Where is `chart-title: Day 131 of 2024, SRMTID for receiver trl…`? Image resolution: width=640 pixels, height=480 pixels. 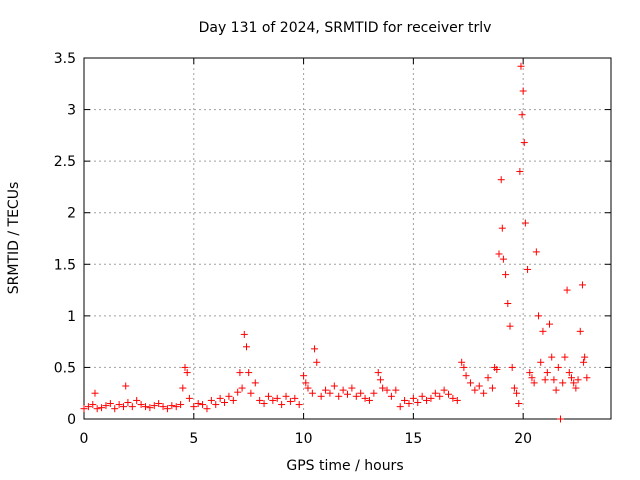 chart-title: Day 131 of 2024, SRMTID for receiver trl… is located at coordinates (345, 28).